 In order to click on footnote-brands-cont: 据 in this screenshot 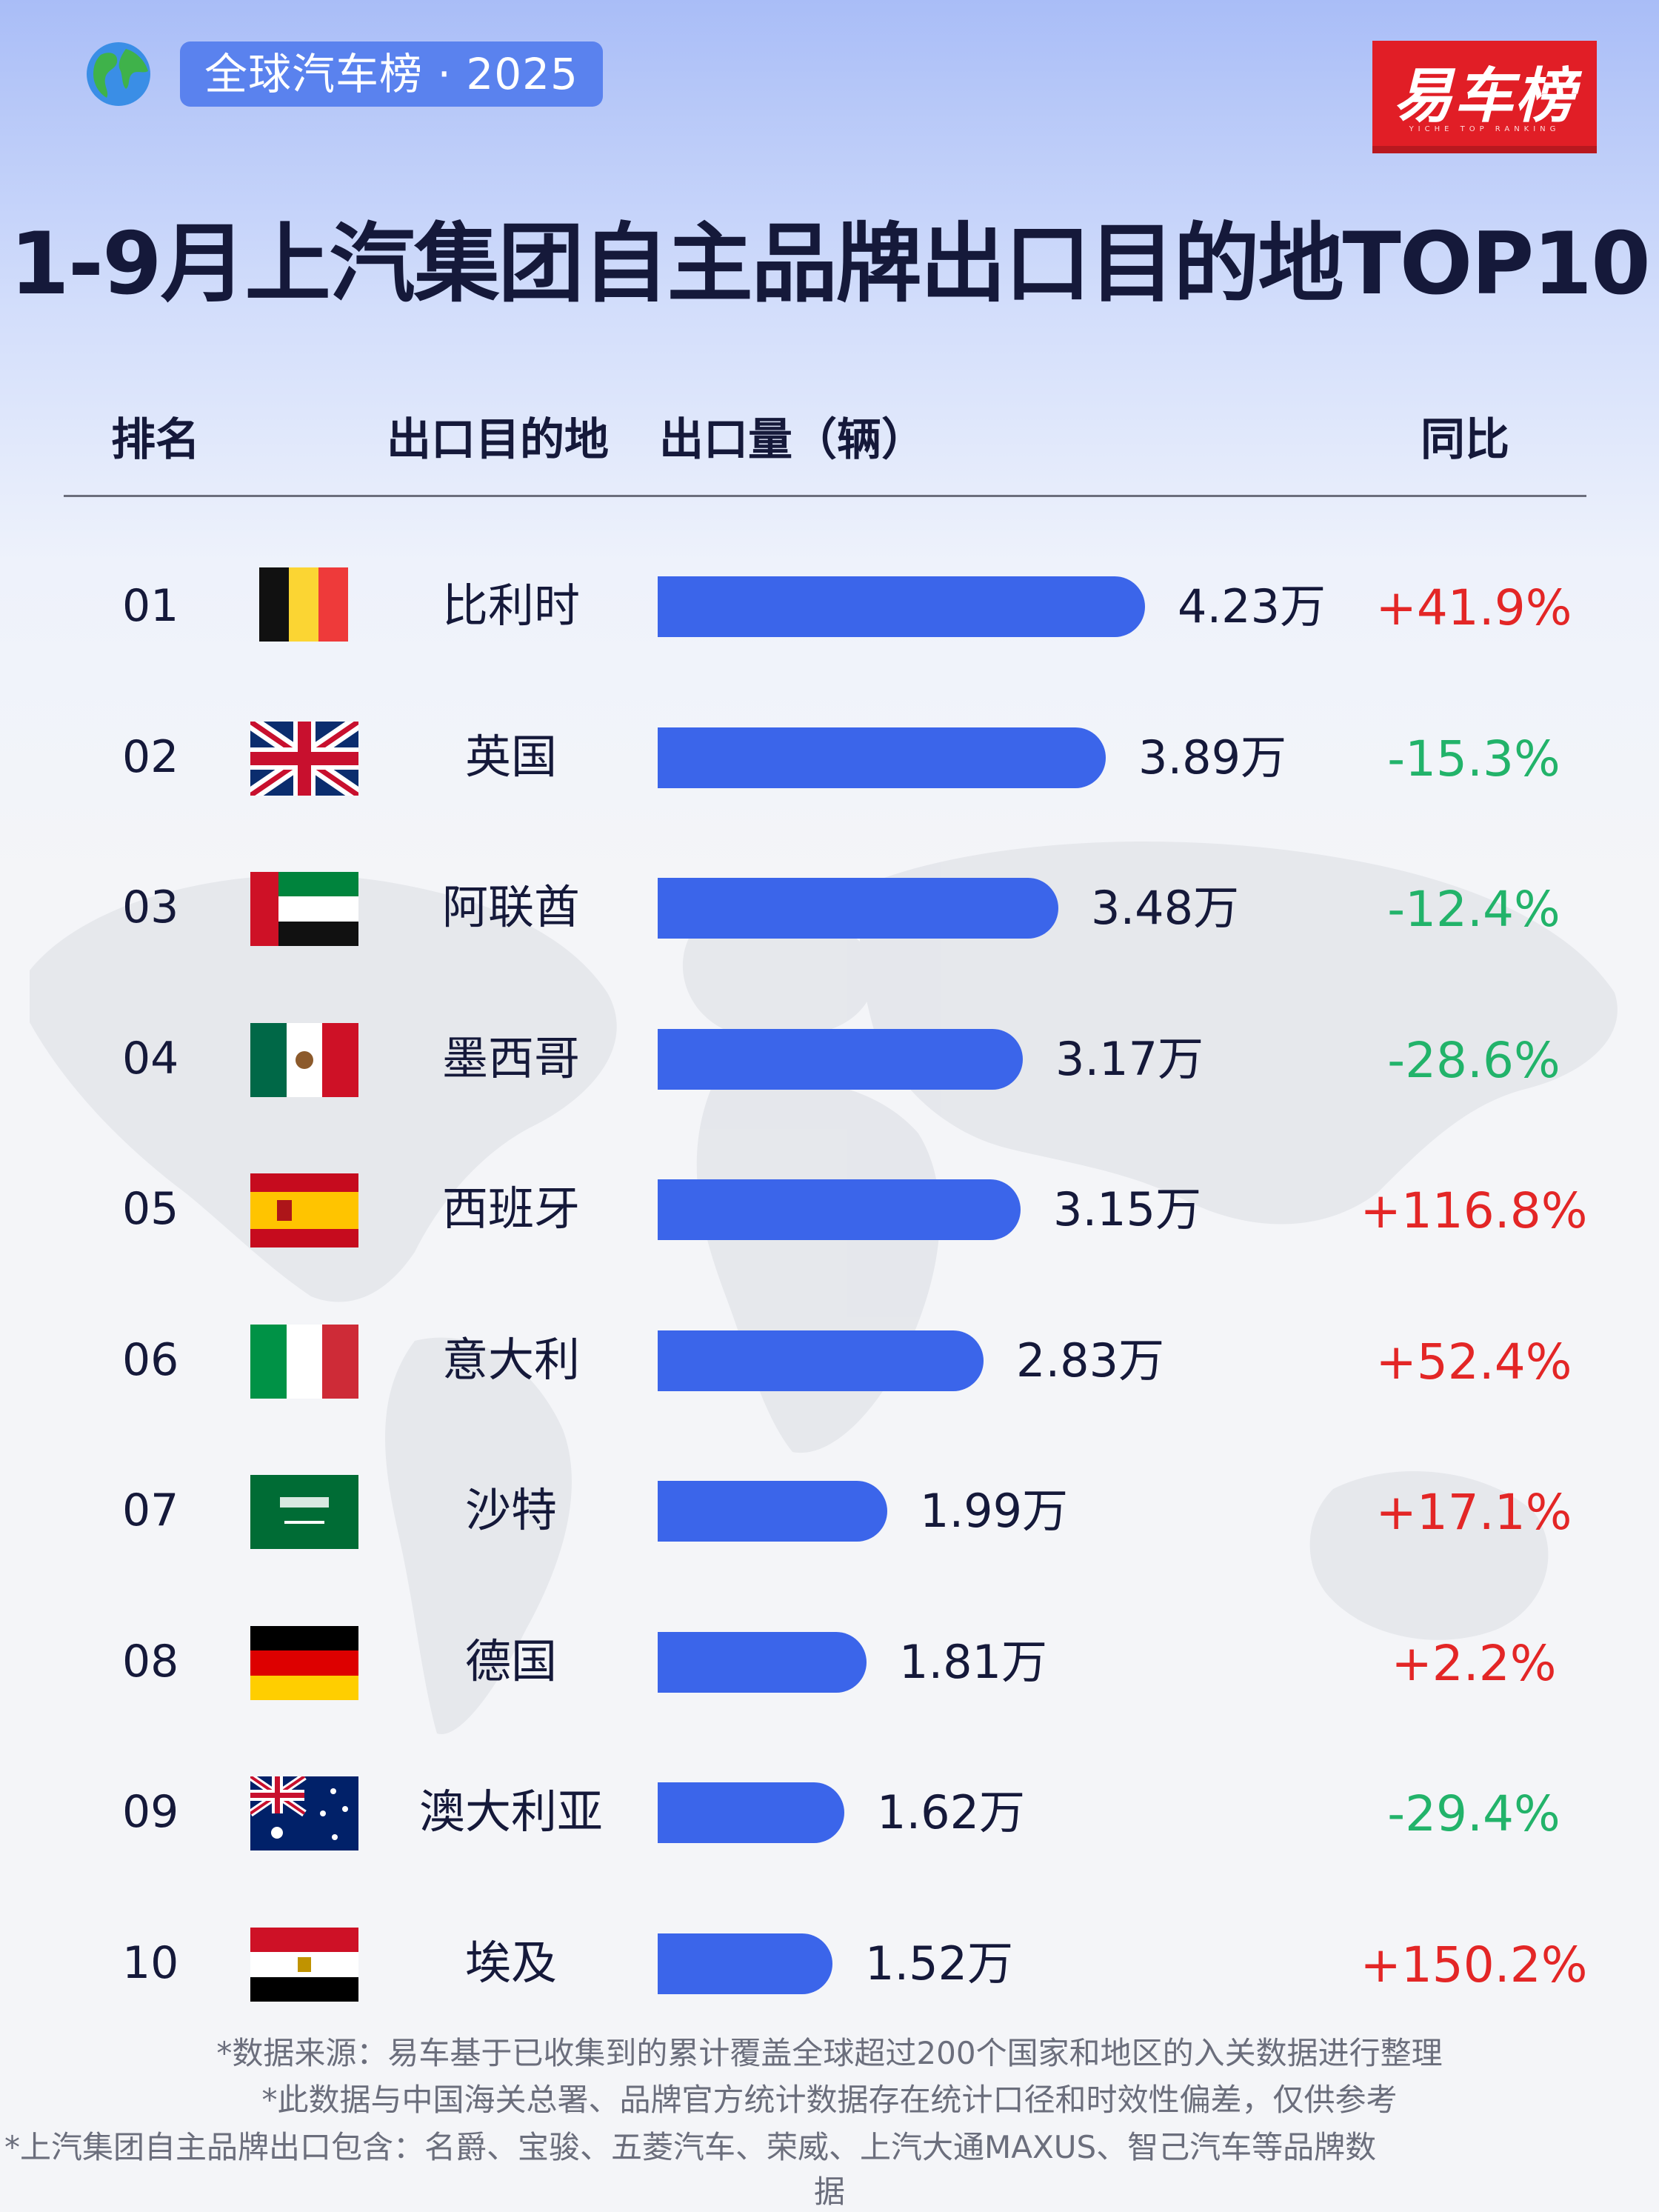, I will do `click(829, 2191)`.